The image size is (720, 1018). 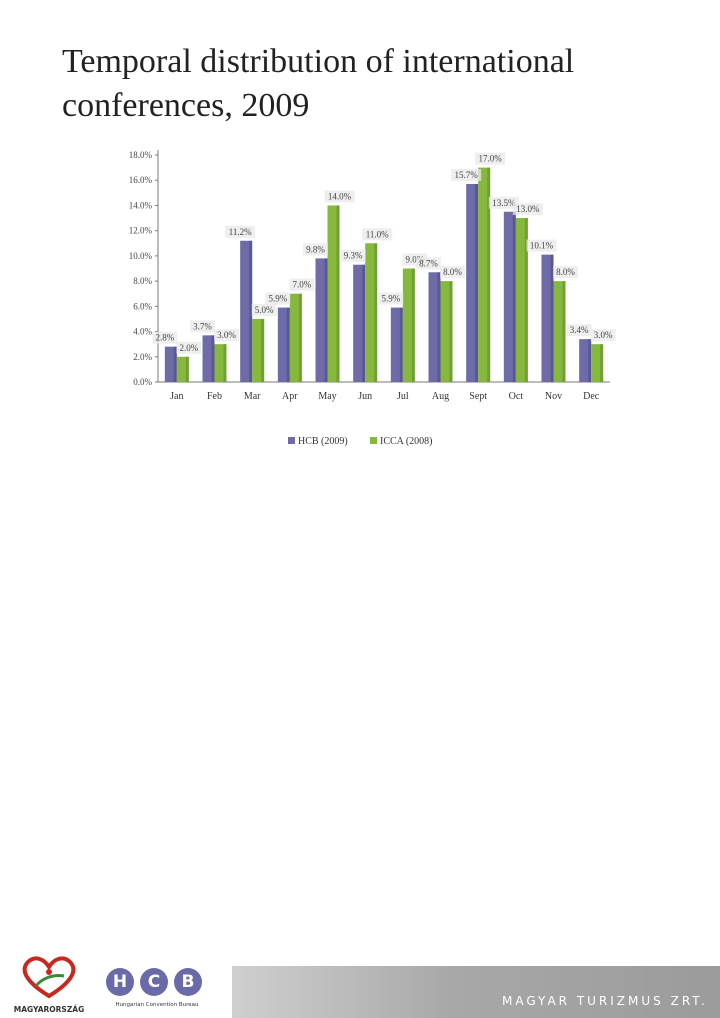 What do you see at coordinates (141, 205) in the screenshot?
I see `y-tick-label: 14.0%` at bounding box center [141, 205].